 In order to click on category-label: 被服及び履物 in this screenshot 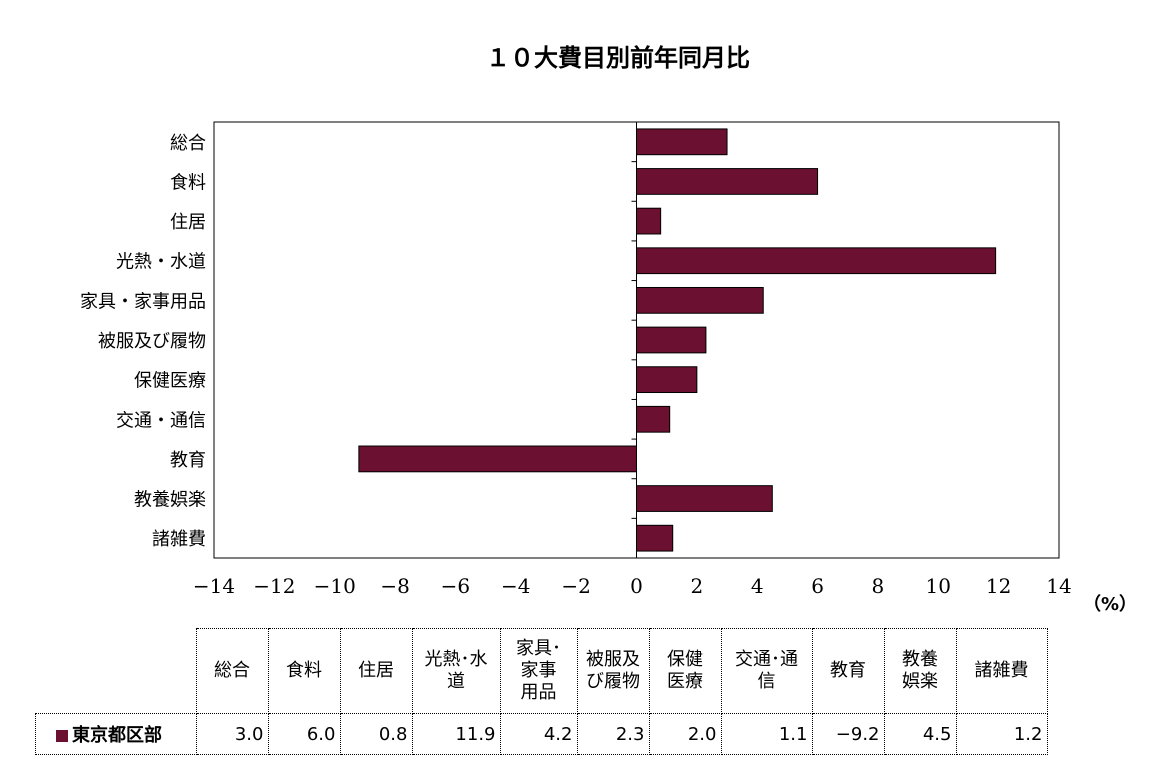, I will do `click(152, 341)`.